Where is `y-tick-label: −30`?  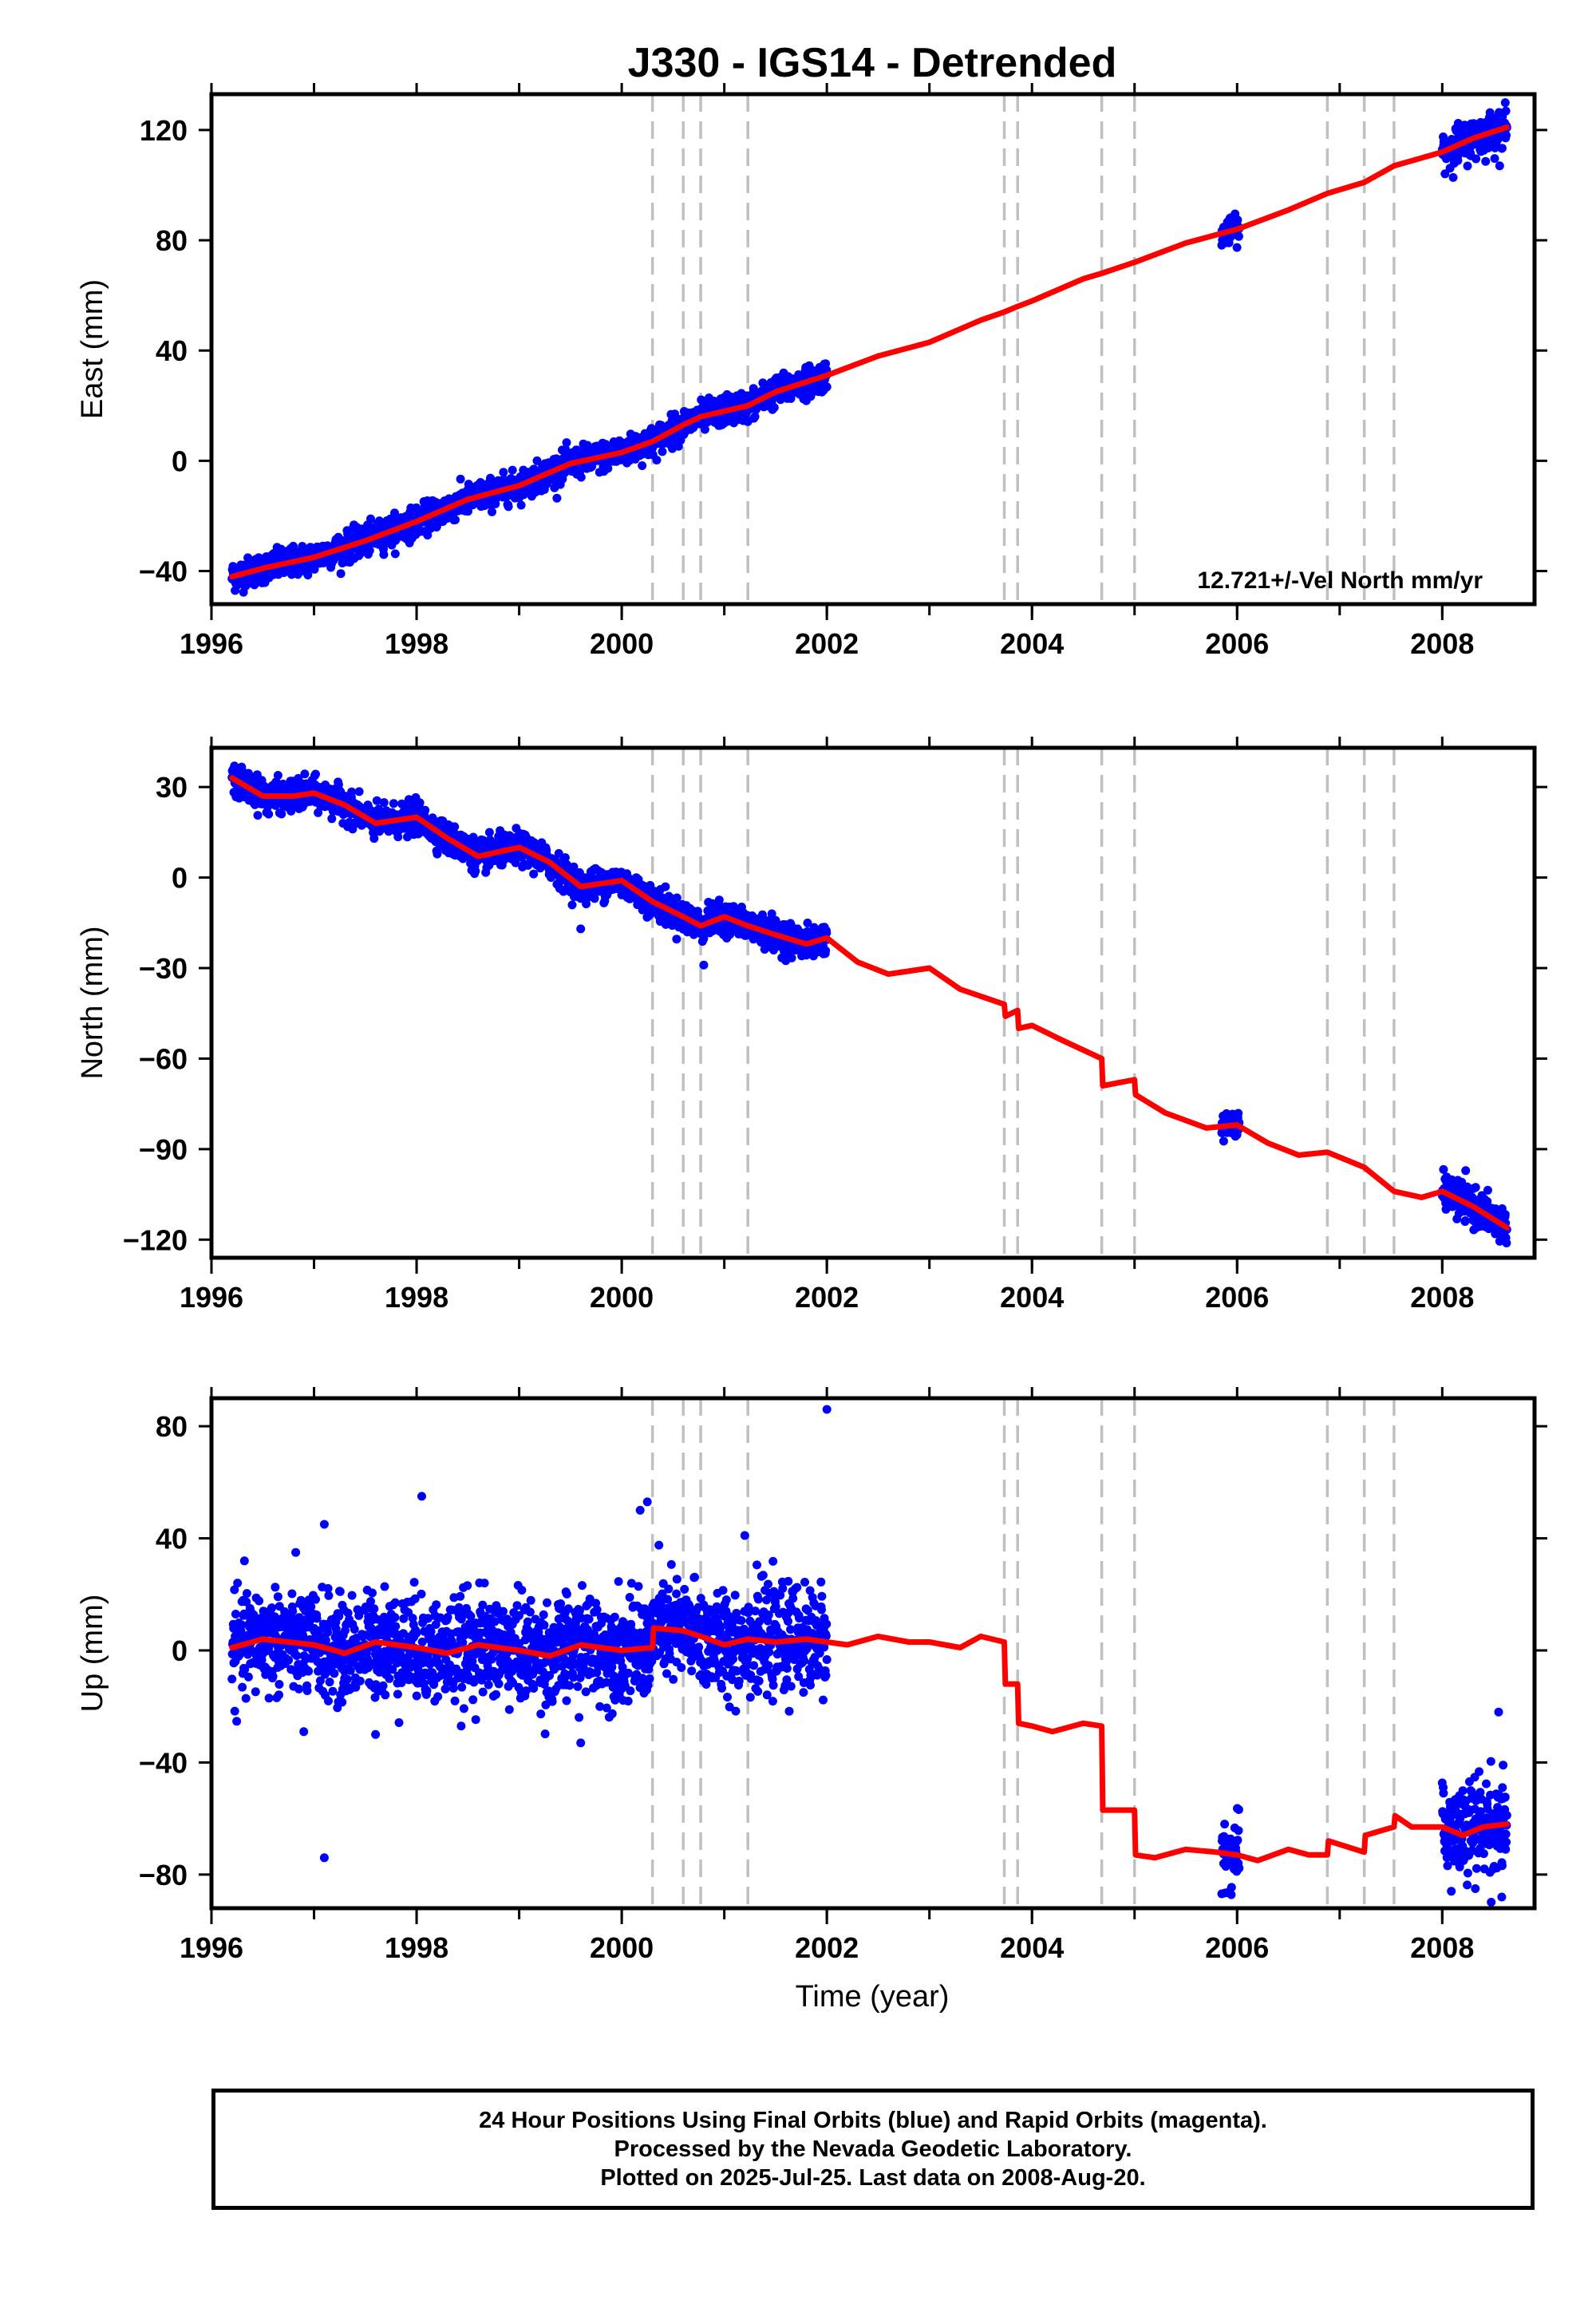
y-tick-label: −30 is located at coordinates (163, 969).